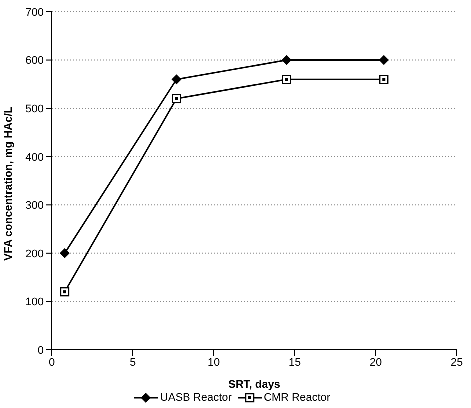  Describe the element at coordinates (52, 362) in the screenshot. I see `x-tick-label: 0` at that location.